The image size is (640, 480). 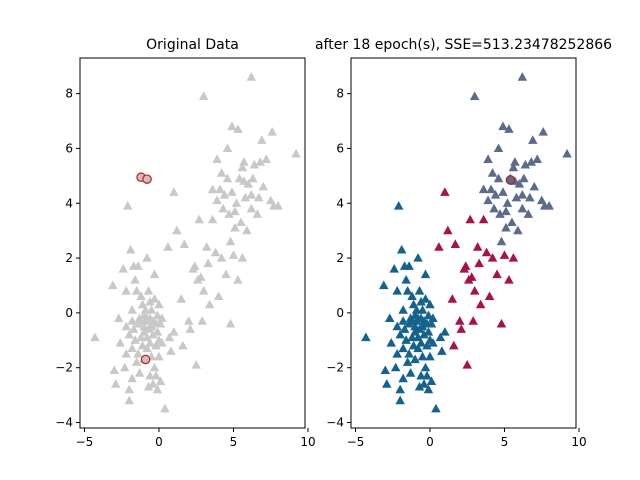 What do you see at coordinates (340, 313) in the screenshot?
I see `y-tick-label: 0` at bounding box center [340, 313].